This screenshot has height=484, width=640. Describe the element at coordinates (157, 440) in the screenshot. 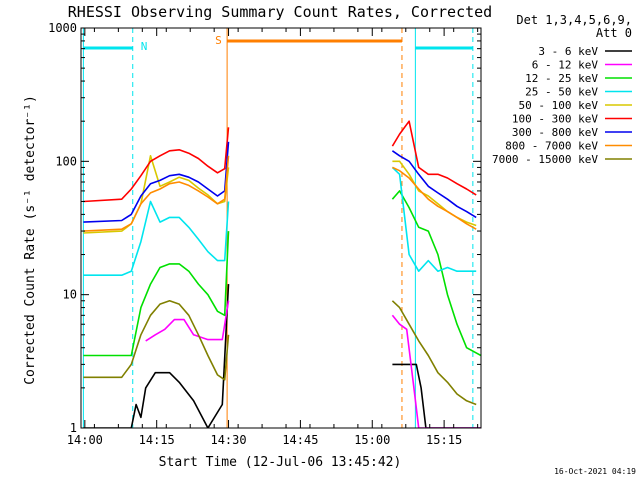

I see `x-tick-label: 14:15` at that location.